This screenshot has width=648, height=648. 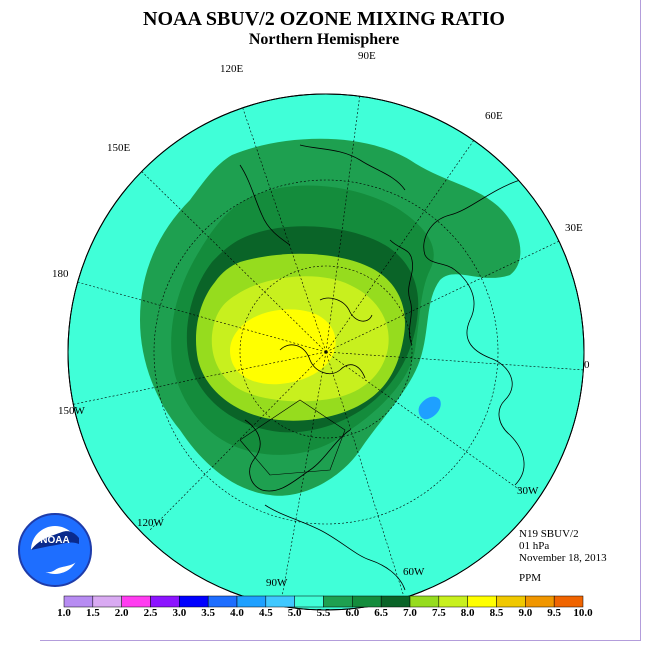 What do you see at coordinates (528, 491) in the screenshot?
I see `label-30w: 30W` at bounding box center [528, 491].